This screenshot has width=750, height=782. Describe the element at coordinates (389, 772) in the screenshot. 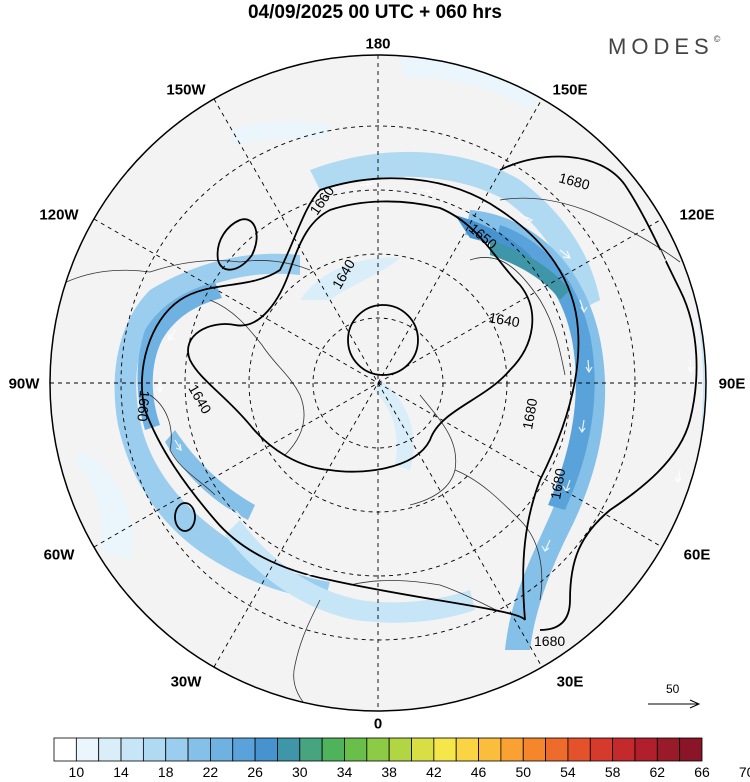

I see `colorbar-tick-label: 38` at that location.